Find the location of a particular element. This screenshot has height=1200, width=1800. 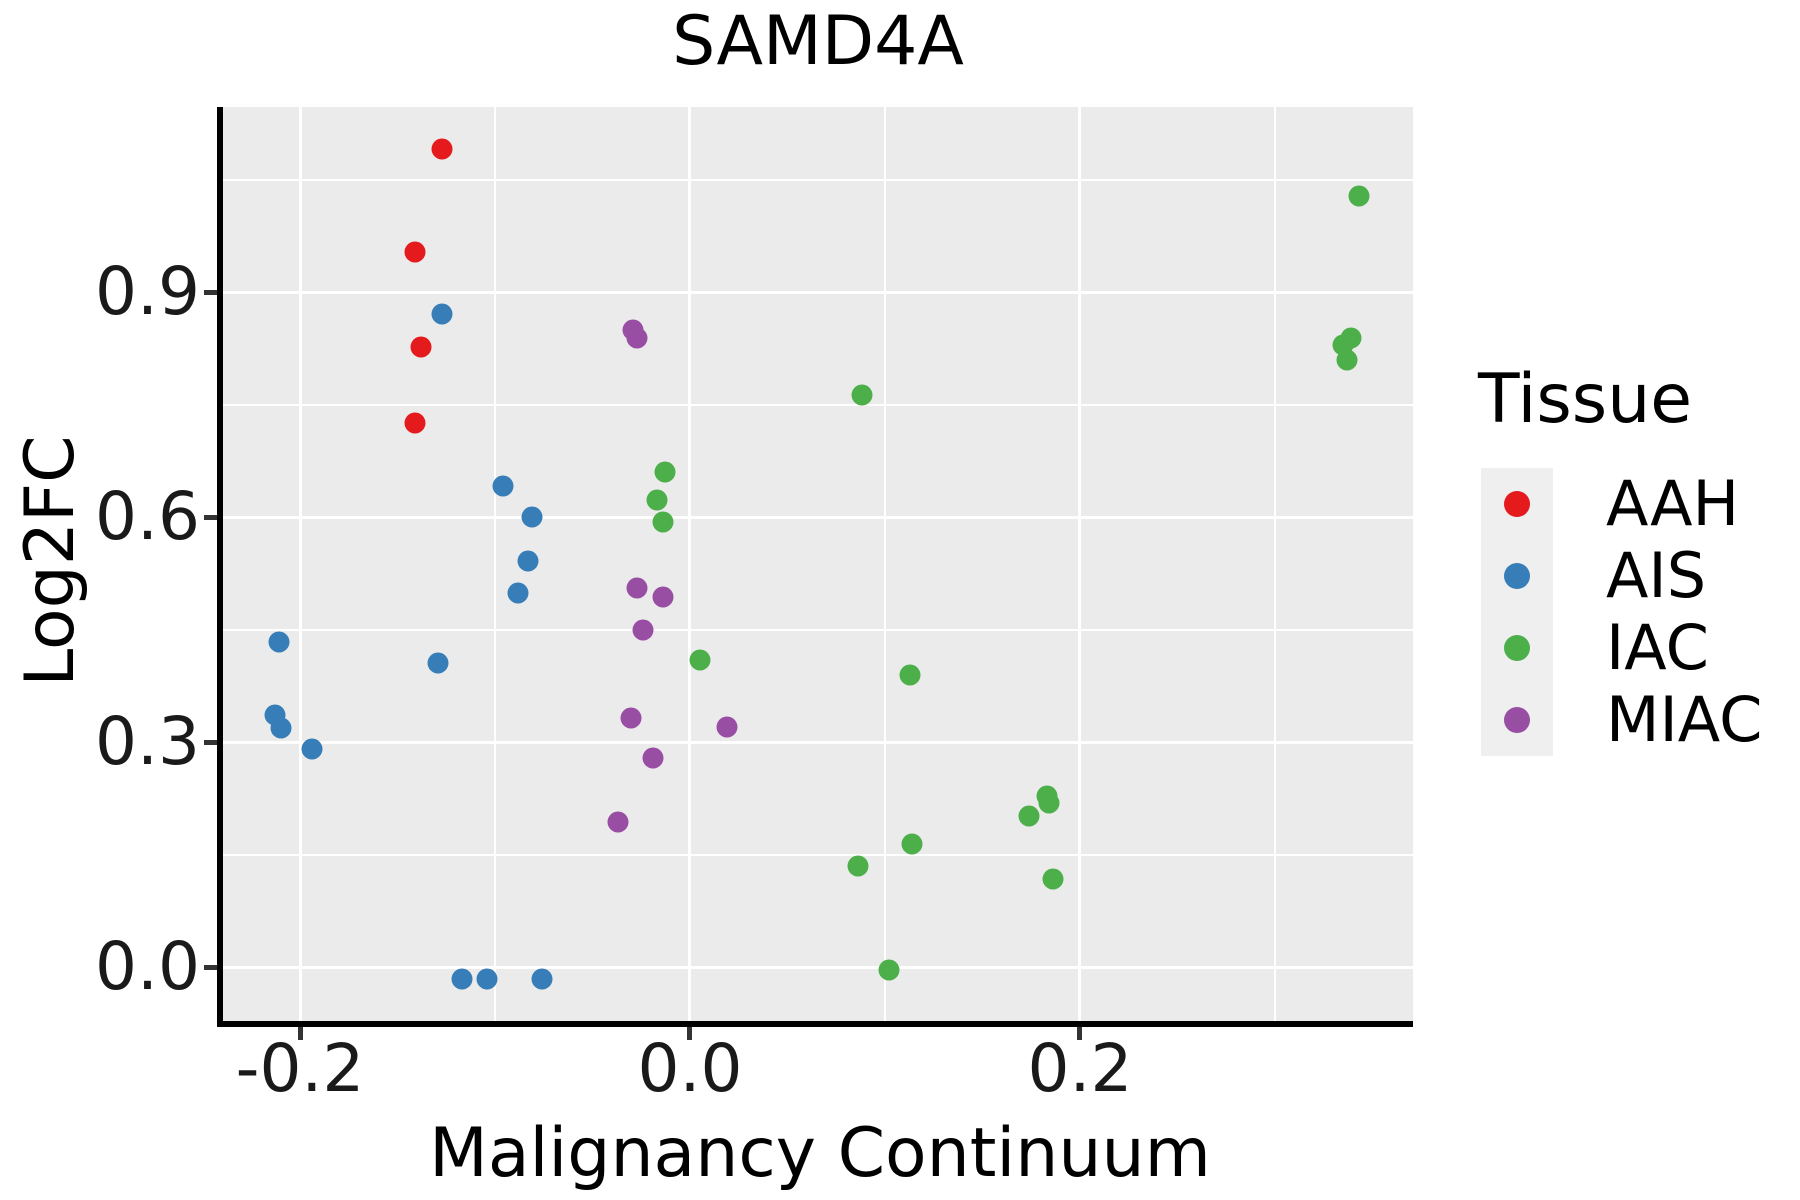

legend-key-AAH: AAH is located at coordinates (1610, 504).